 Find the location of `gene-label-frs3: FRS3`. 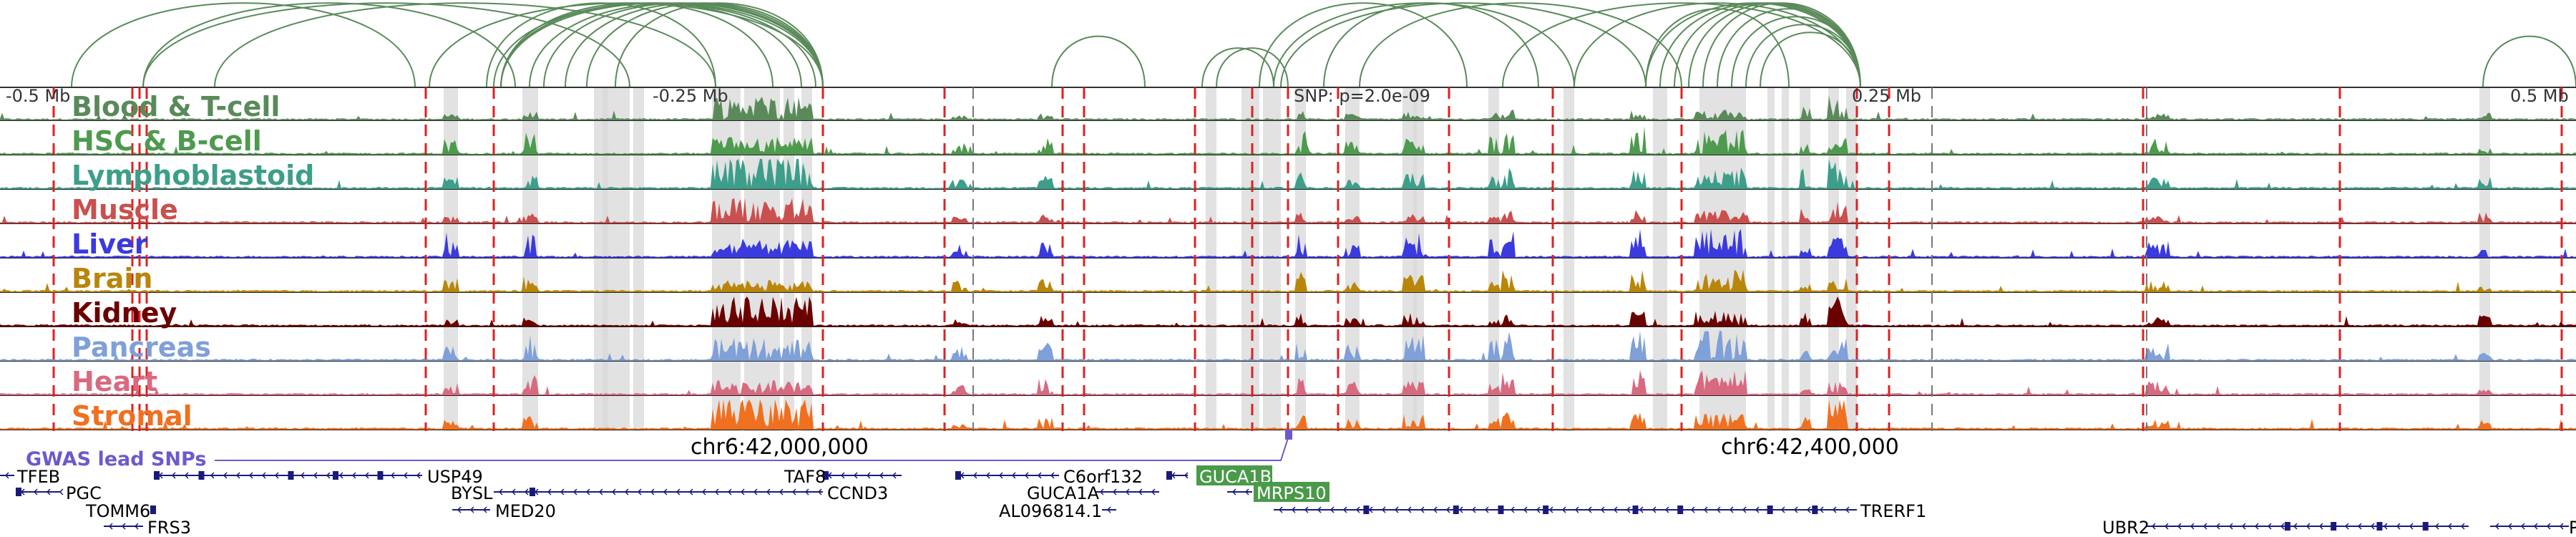

gene-label-frs3: FRS3 is located at coordinates (169, 527).